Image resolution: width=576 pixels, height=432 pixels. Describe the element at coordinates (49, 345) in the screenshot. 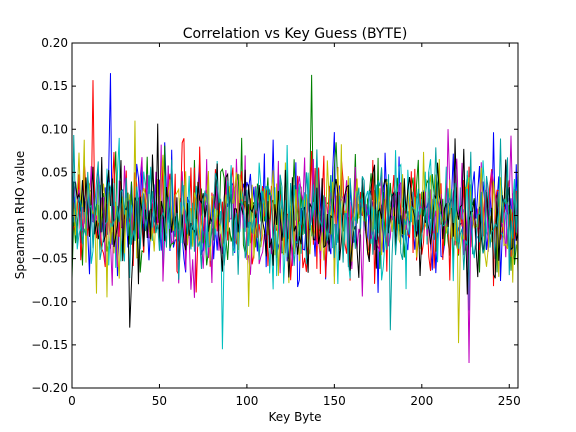

I see `y-tick-label: −0.15` at that location.